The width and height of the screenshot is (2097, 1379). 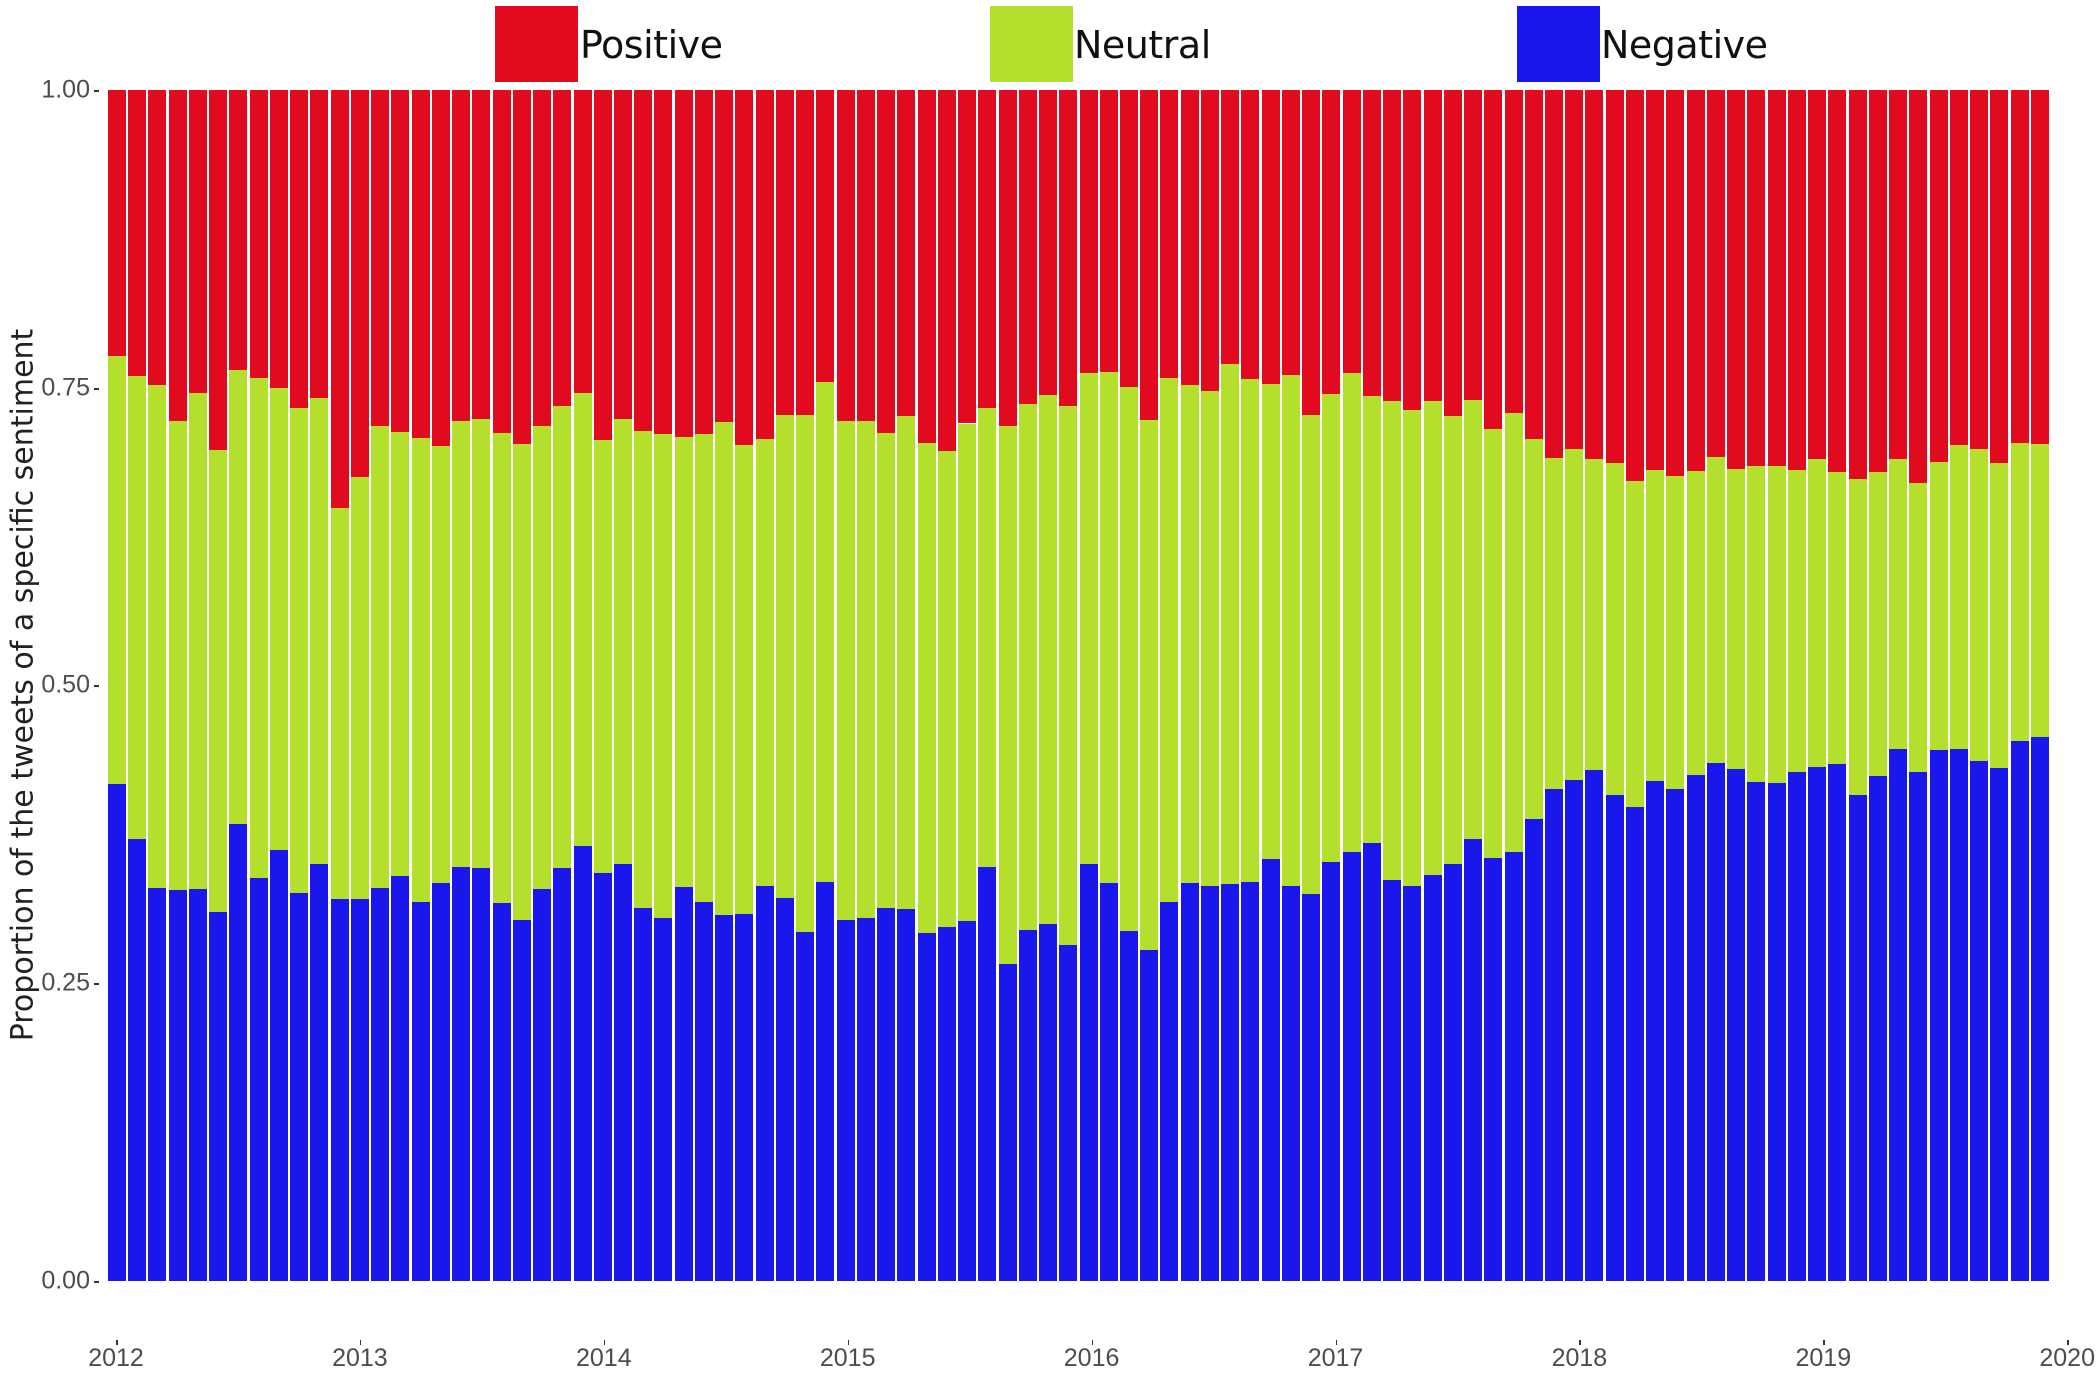 What do you see at coordinates (65, 89) in the screenshot?
I see `y-tick-label: 1.00` at bounding box center [65, 89].